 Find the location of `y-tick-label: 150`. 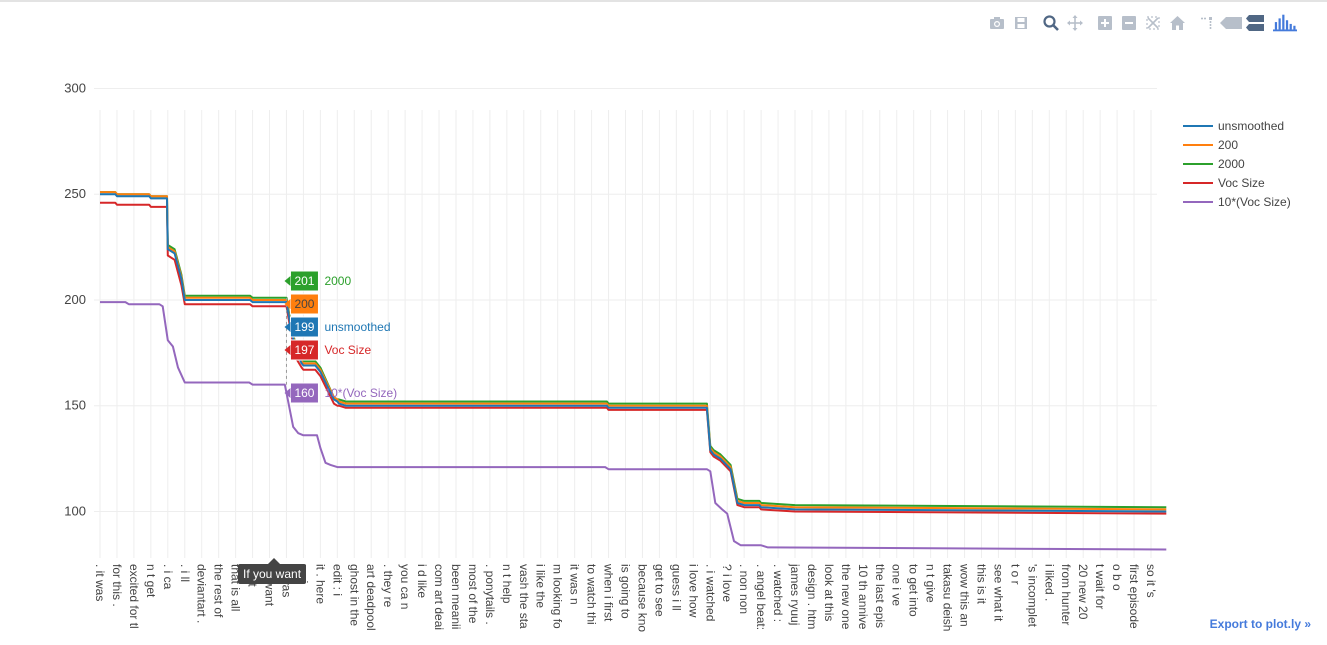

y-tick-label: 150 is located at coordinates (75, 405).